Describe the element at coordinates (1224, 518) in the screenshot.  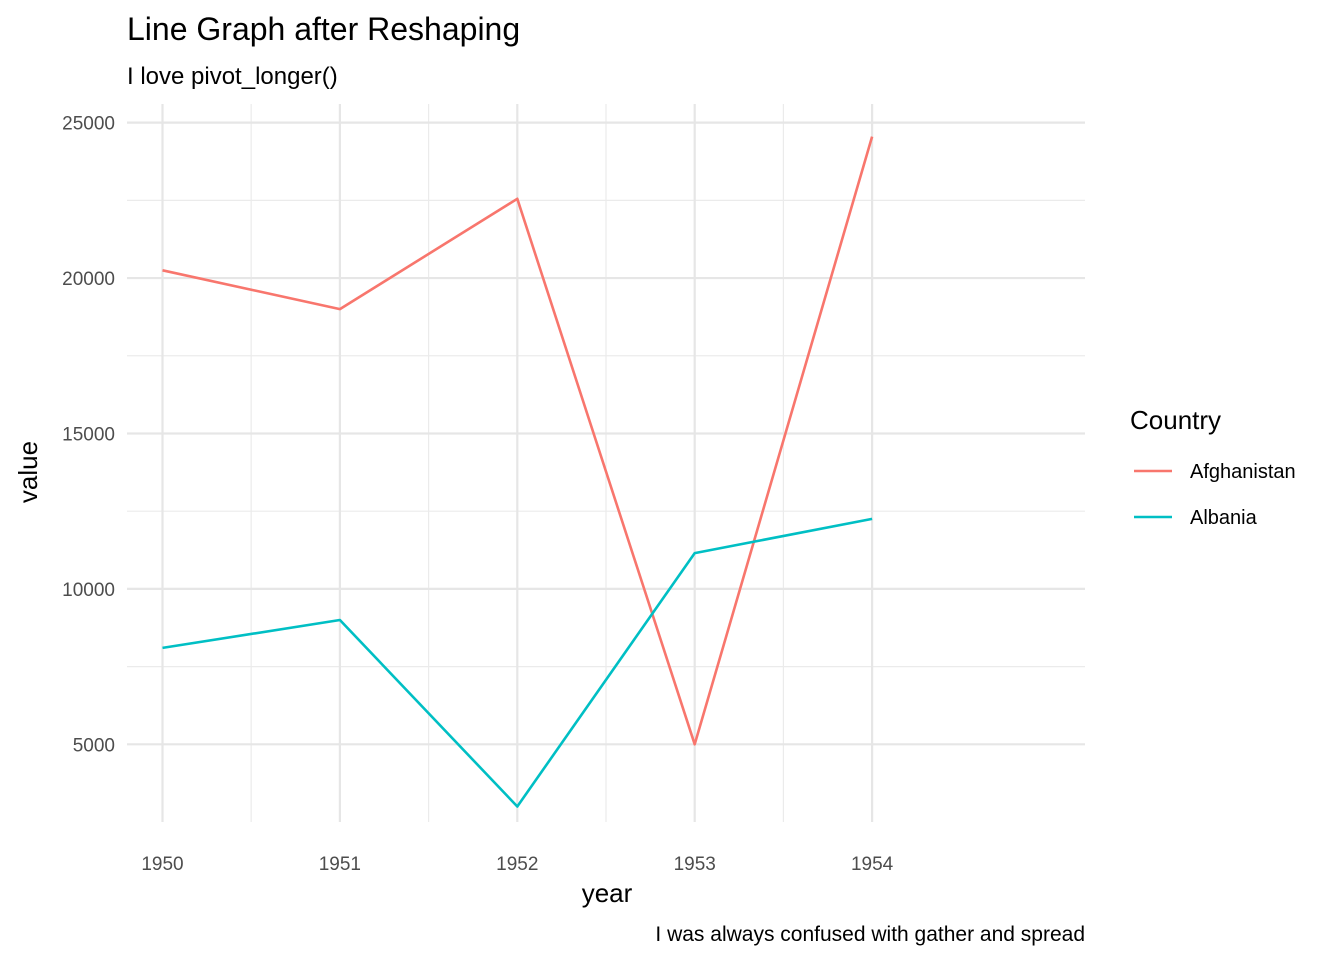
I see `legend-label-albania: Albania` at that location.